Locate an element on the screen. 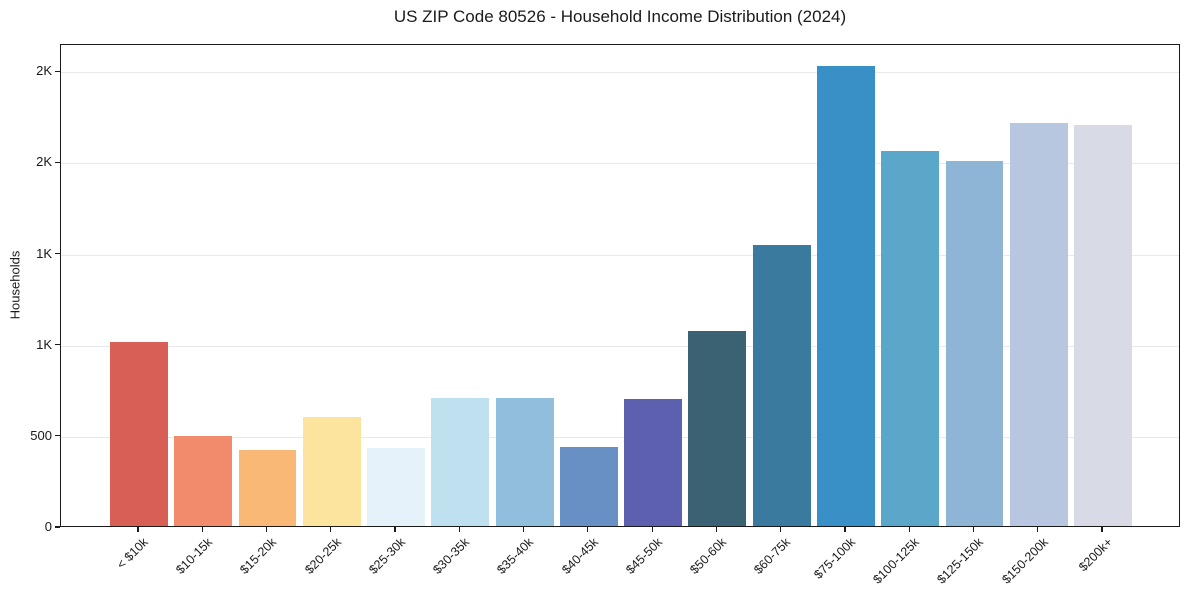 This screenshot has width=1189, height=590. x-tick-label: $150-200k is located at coordinates (1024, 561).